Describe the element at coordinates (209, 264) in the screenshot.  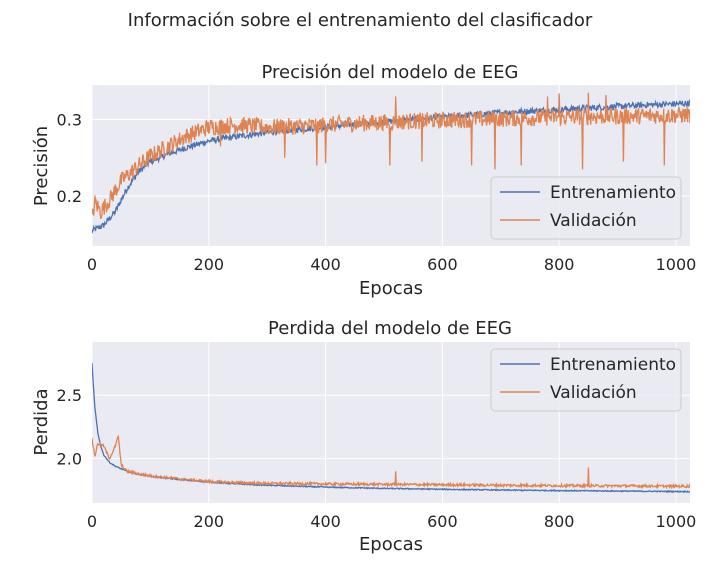
I see `accuracy-x-tick-label: 200` at that location.